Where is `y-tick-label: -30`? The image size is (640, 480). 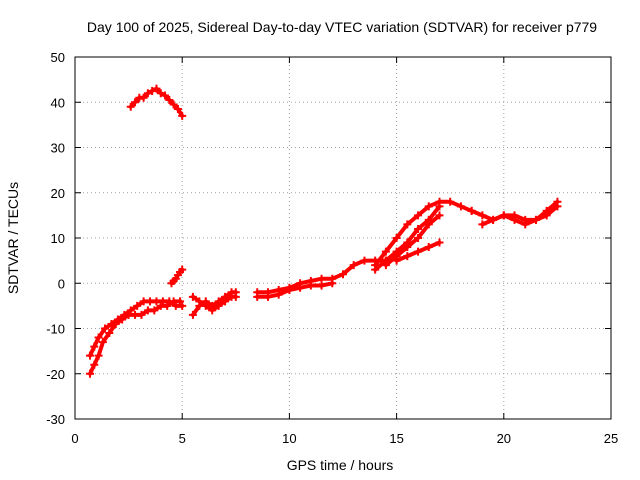
y-tick-label: -30 is located at coordinates (55, 419).